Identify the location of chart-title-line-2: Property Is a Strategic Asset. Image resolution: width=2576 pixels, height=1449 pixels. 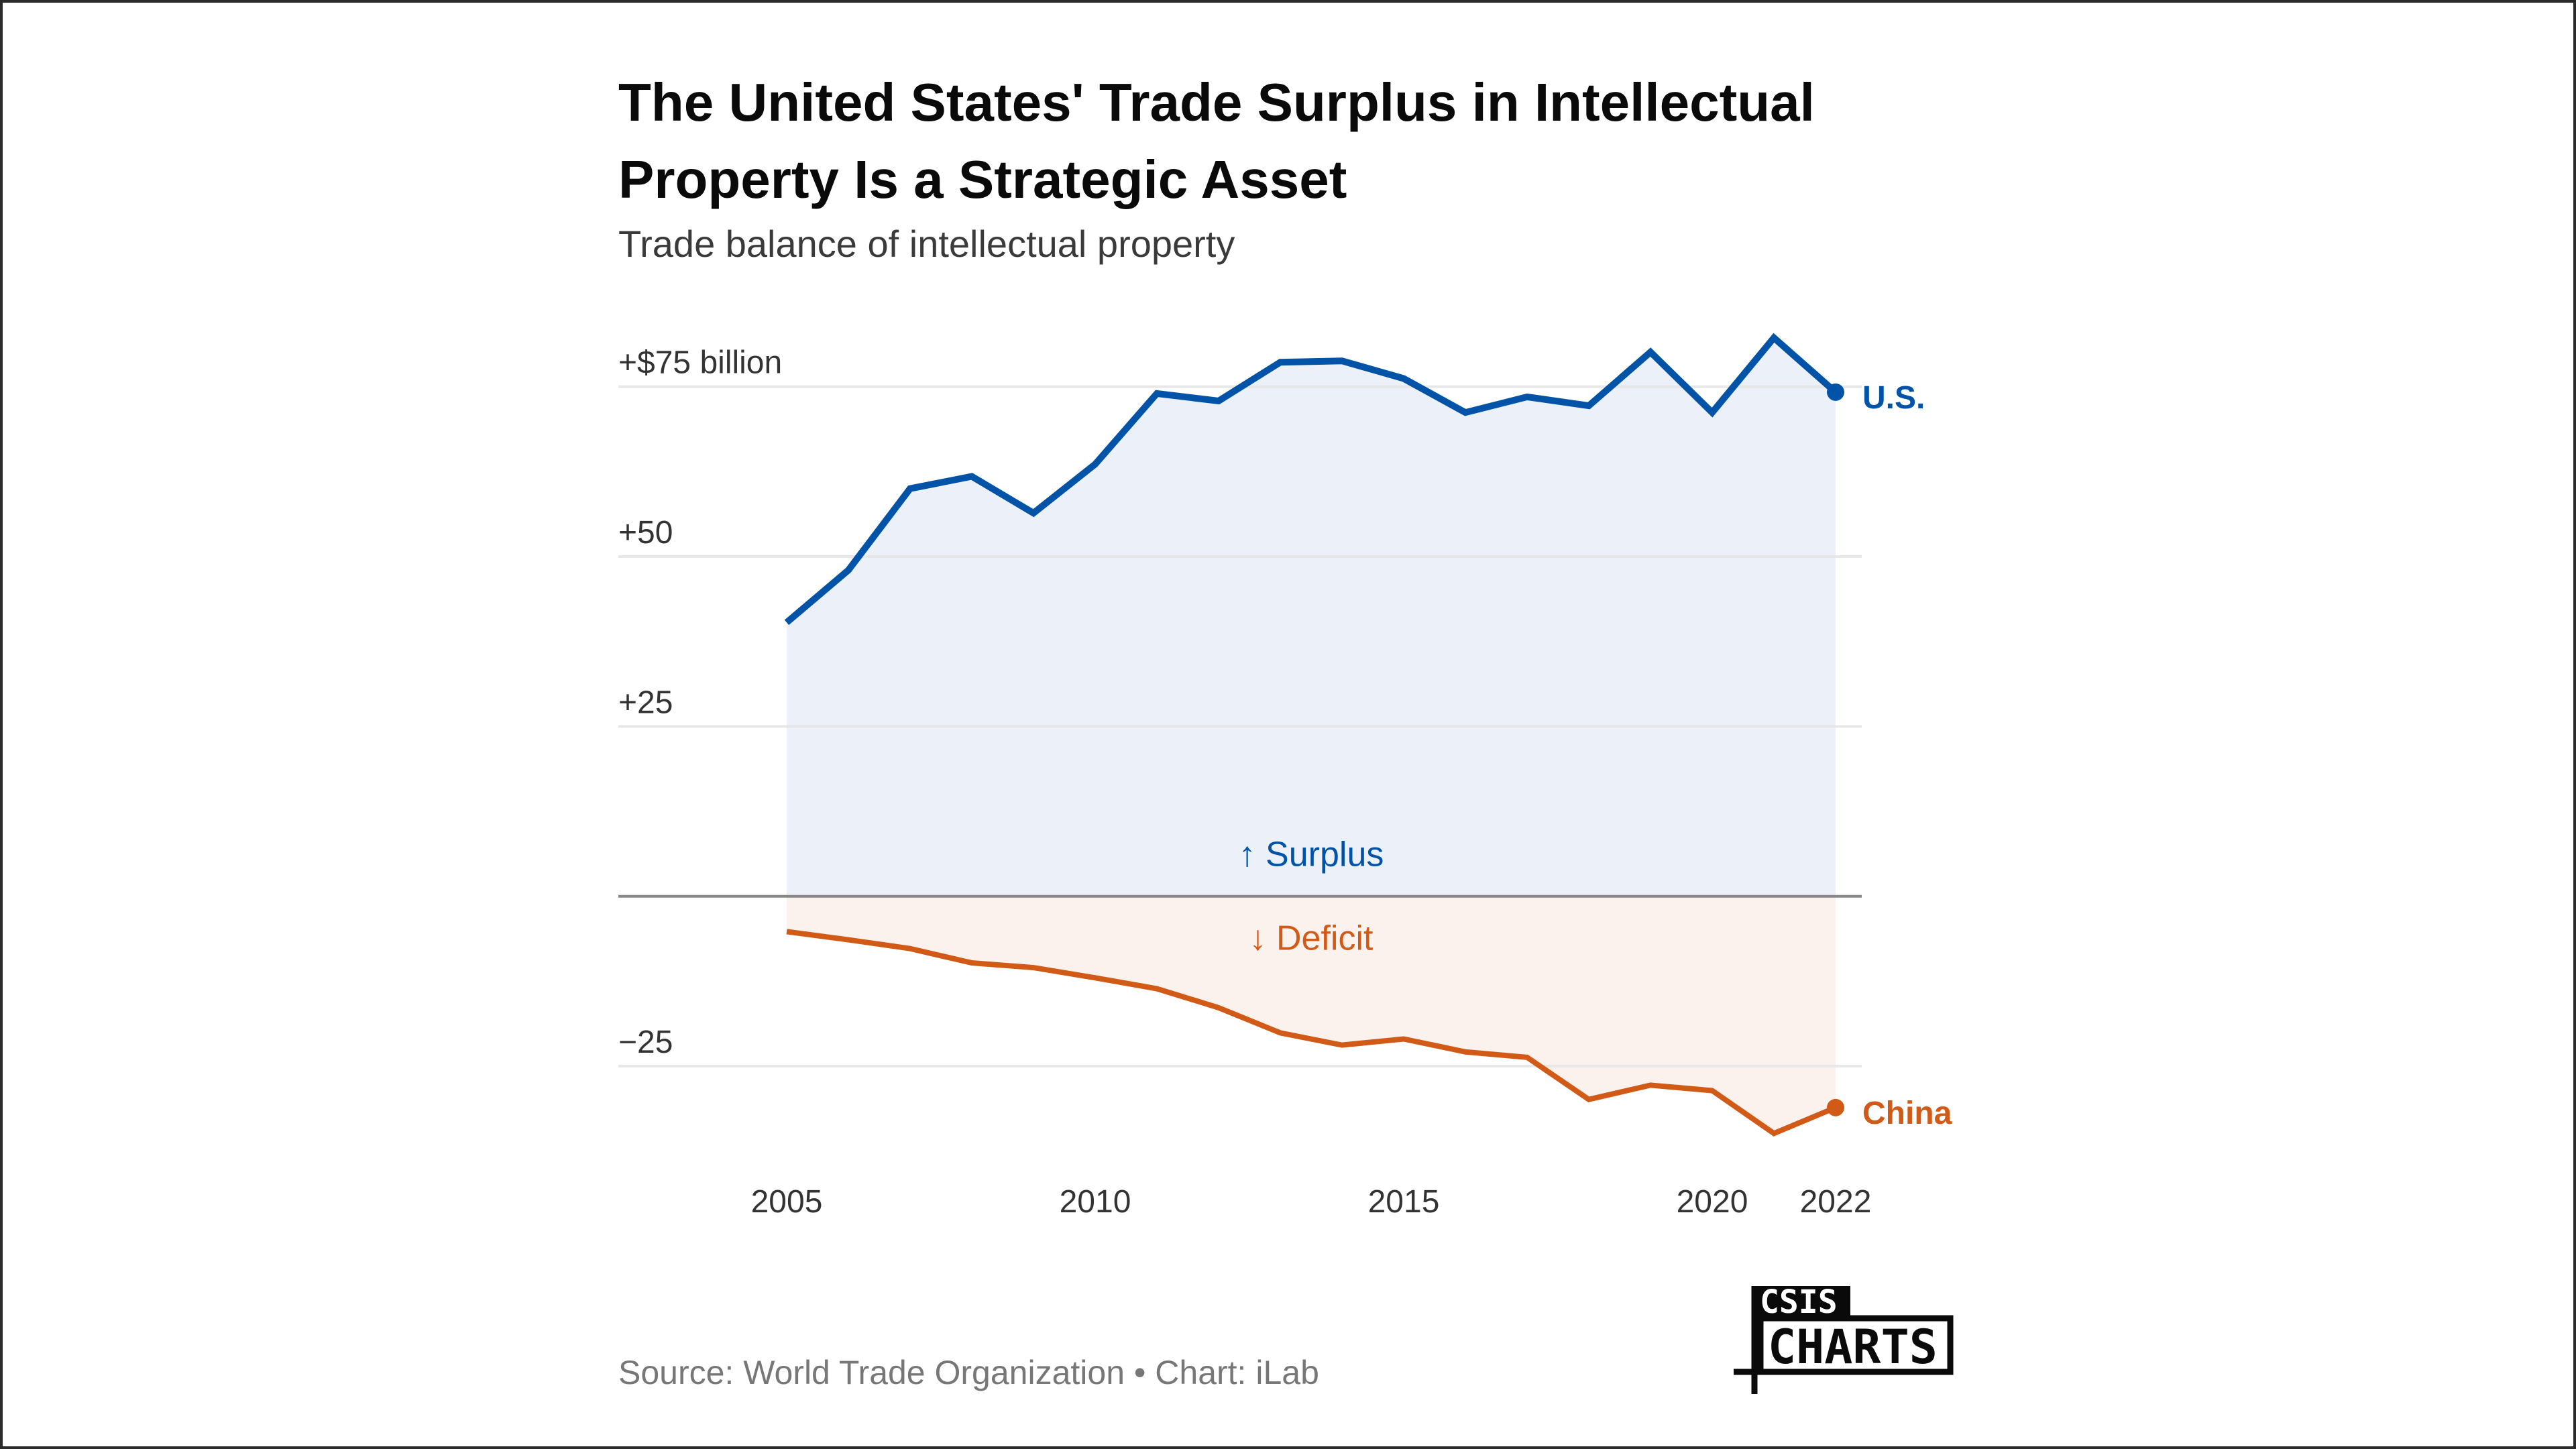
(982, 179).